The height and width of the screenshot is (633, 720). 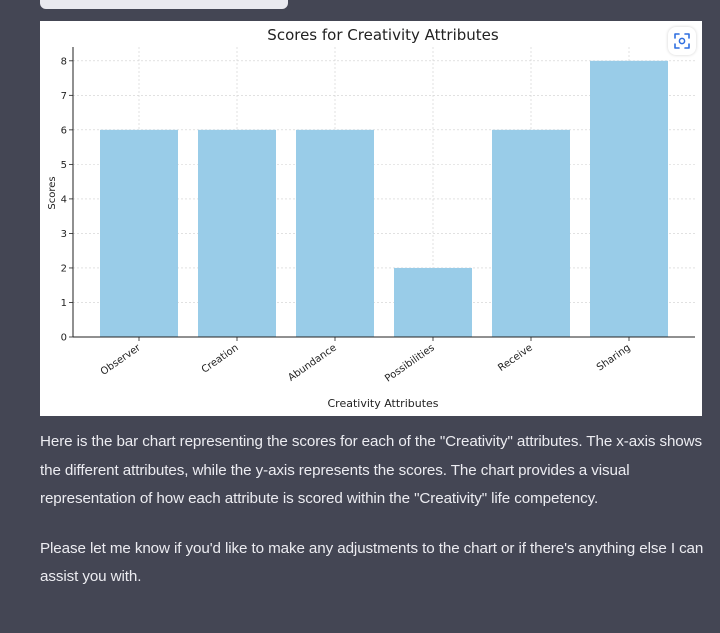 What do you see at coordinates (410, 363) in the screenshot?
I see `x-tick-label: Possibilities` at bounding box center [410, 363].